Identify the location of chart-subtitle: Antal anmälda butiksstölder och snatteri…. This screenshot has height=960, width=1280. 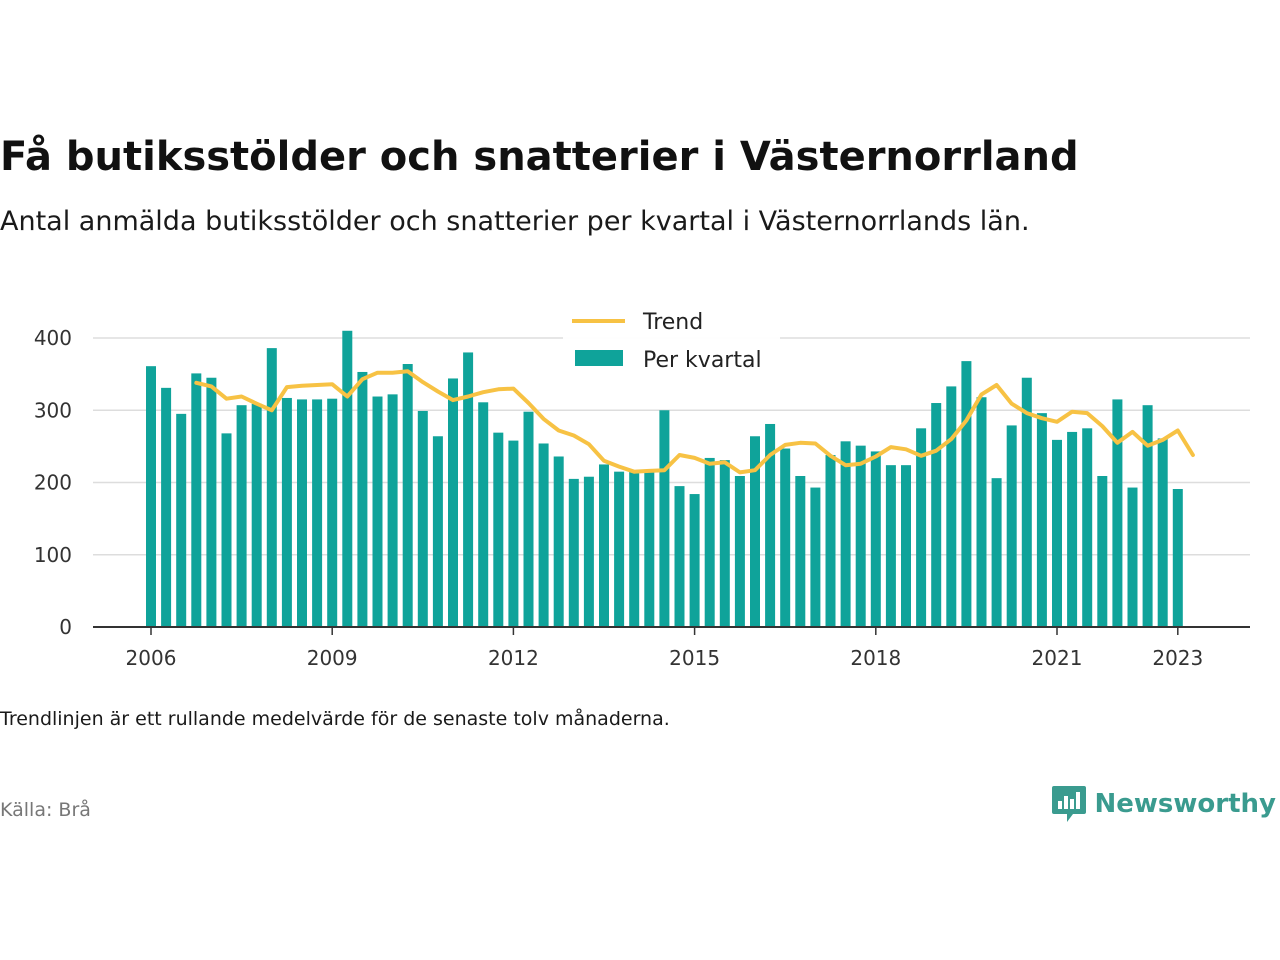
(515, 221).